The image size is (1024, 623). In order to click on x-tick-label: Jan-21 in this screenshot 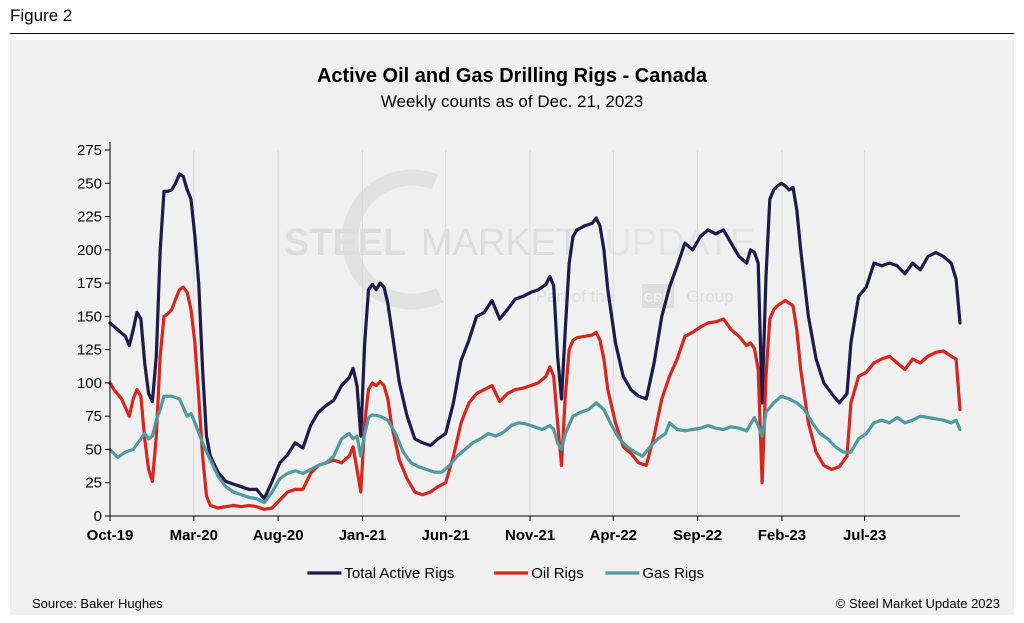, I will do `click(363, 535)`.